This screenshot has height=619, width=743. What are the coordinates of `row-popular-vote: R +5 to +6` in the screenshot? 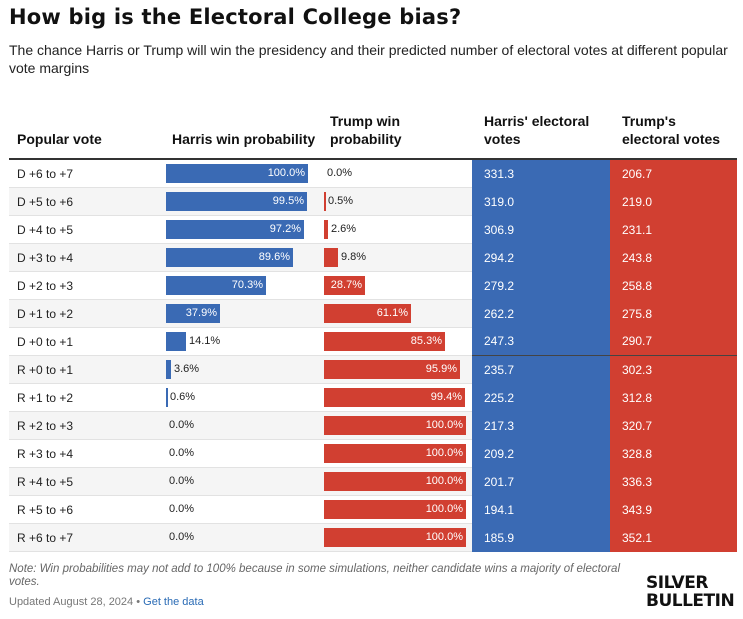 It's located at (86, 509).